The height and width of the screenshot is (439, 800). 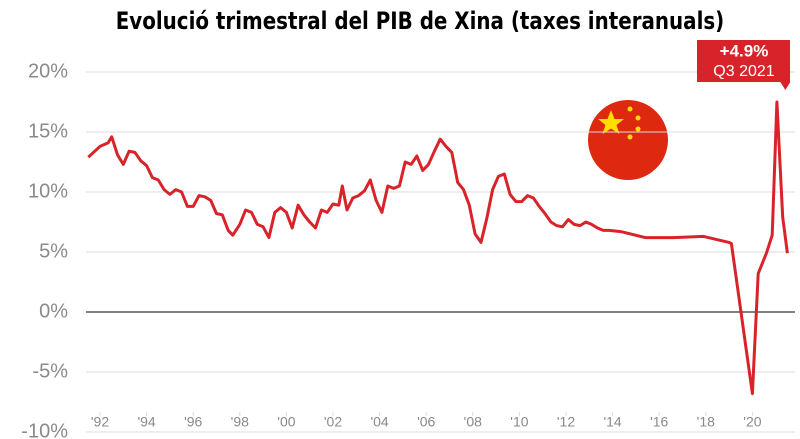 What do you see at coordinates (240, 422) in the screenshot?
I see `x-tick-label: '98` at bounding box center [240, 422].